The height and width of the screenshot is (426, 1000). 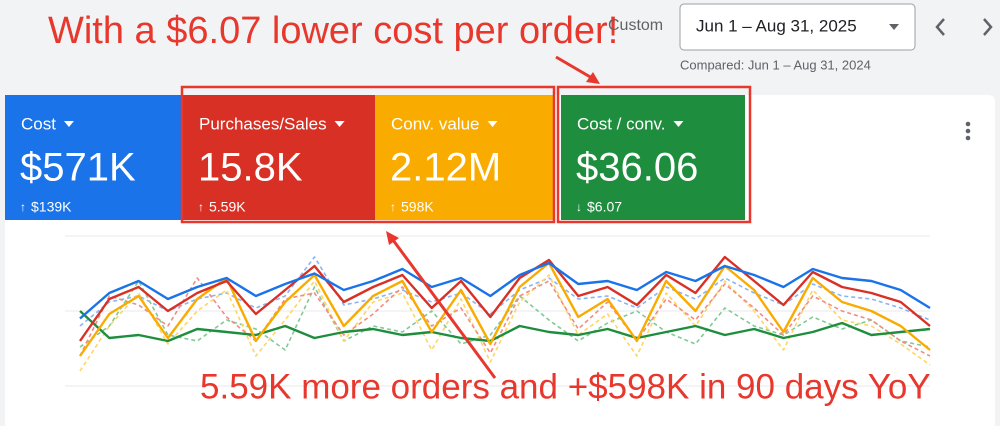 What do you see at coordinates (604, 207) in the screenshot?
I see `metric-change: $6.07` at bounding box center [604, 207].